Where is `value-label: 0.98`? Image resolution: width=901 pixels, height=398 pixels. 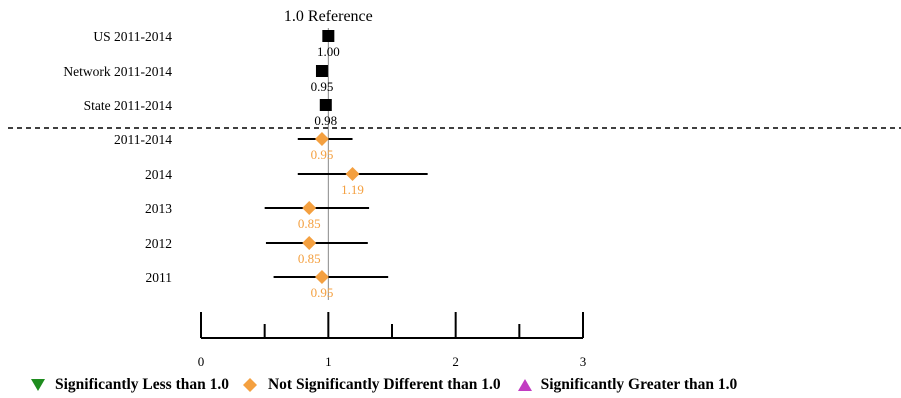
value-label: 0.98 is located at coordinates (325, 120).